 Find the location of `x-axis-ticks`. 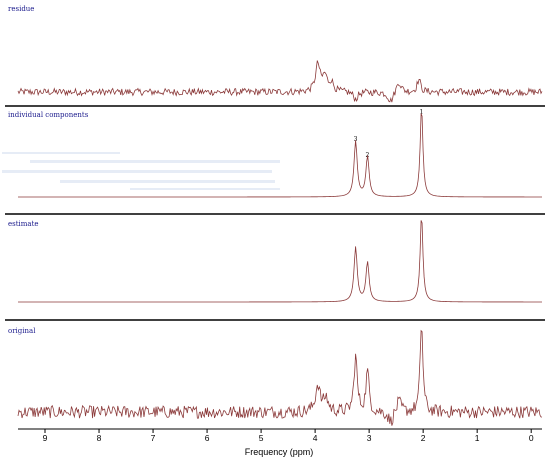

x-axis-ticks is located at coordinates (288, 431).